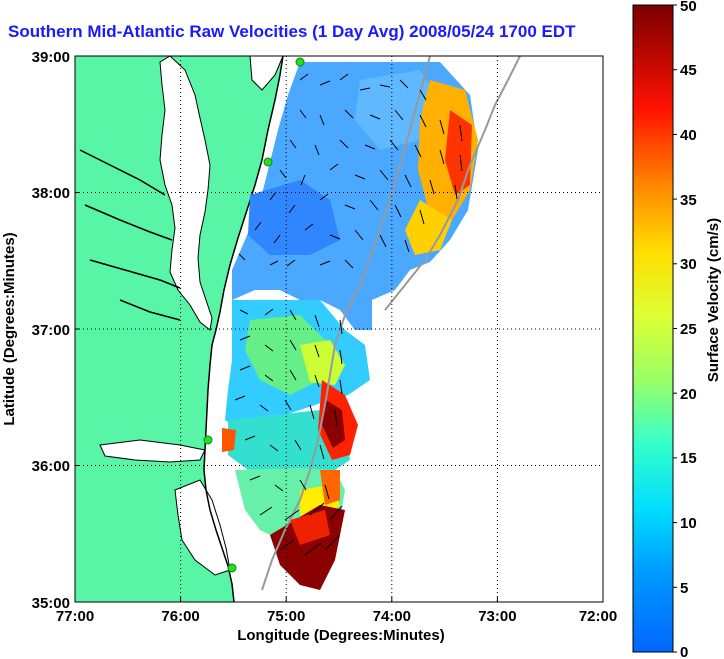 This screenshot has height=659, width=724. I want to click on colorbar-tick-label: 25, so click(688, 329).